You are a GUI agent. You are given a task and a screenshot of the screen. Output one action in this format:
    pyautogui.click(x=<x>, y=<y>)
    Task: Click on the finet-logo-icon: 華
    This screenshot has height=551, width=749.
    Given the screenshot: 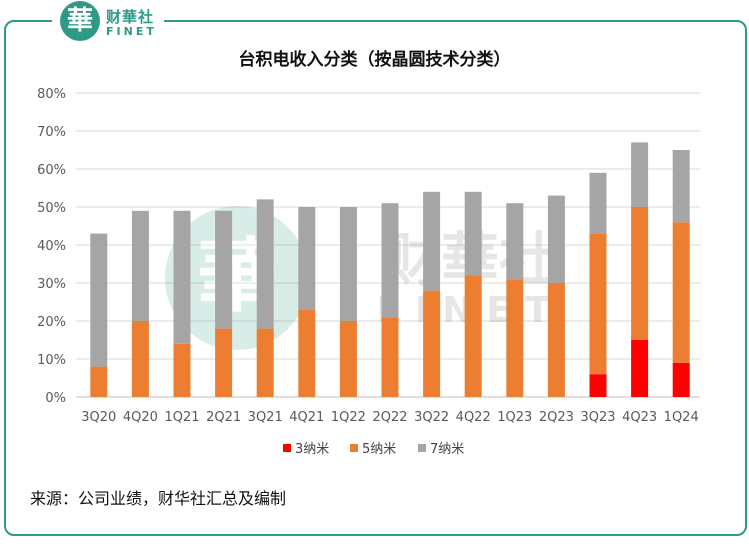 What is the action you would take?
    pyautogui.click(x=80, y=21)
    